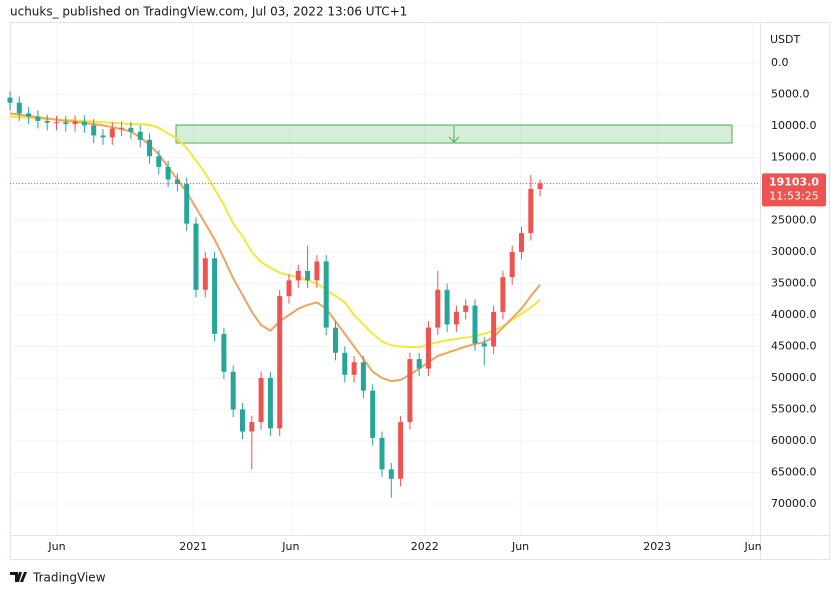 This screenshot has width=839, height=599. What do you see at coordinates (793, 195) in the screenshot?
I see `countdown: 11:53:25` at bounding box center [793, 195].